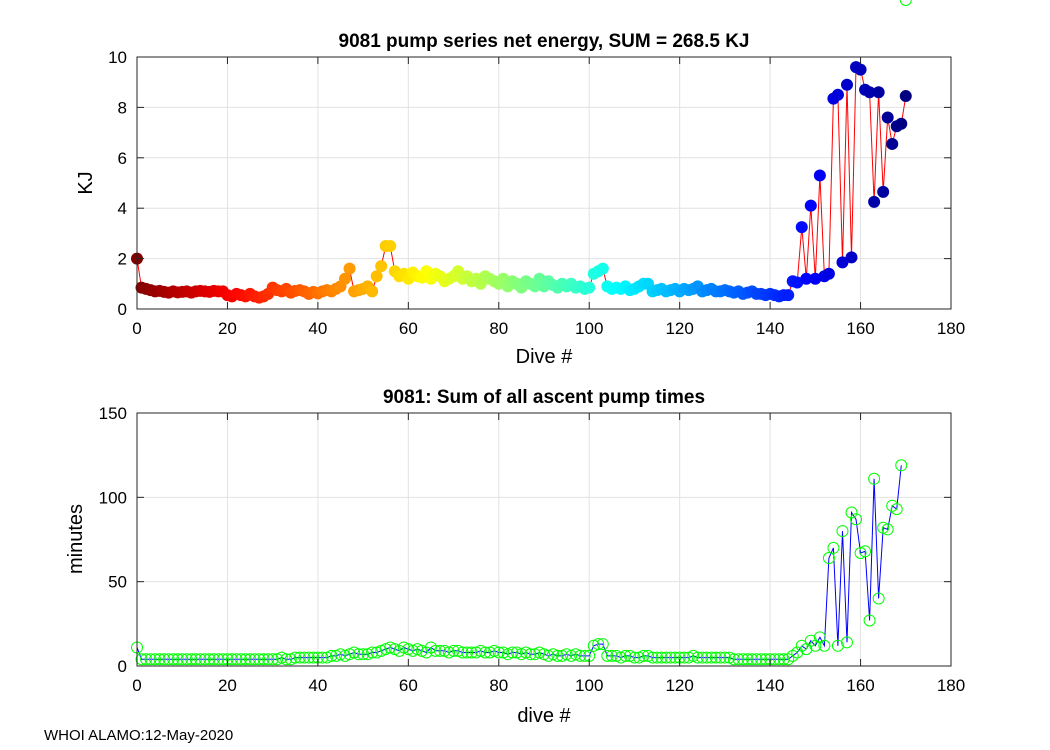  What do you see at coordinates (545, 357) in the screenshot?
I see `energy-x-axis-label: Dive #` at bounding box center [545, 357].